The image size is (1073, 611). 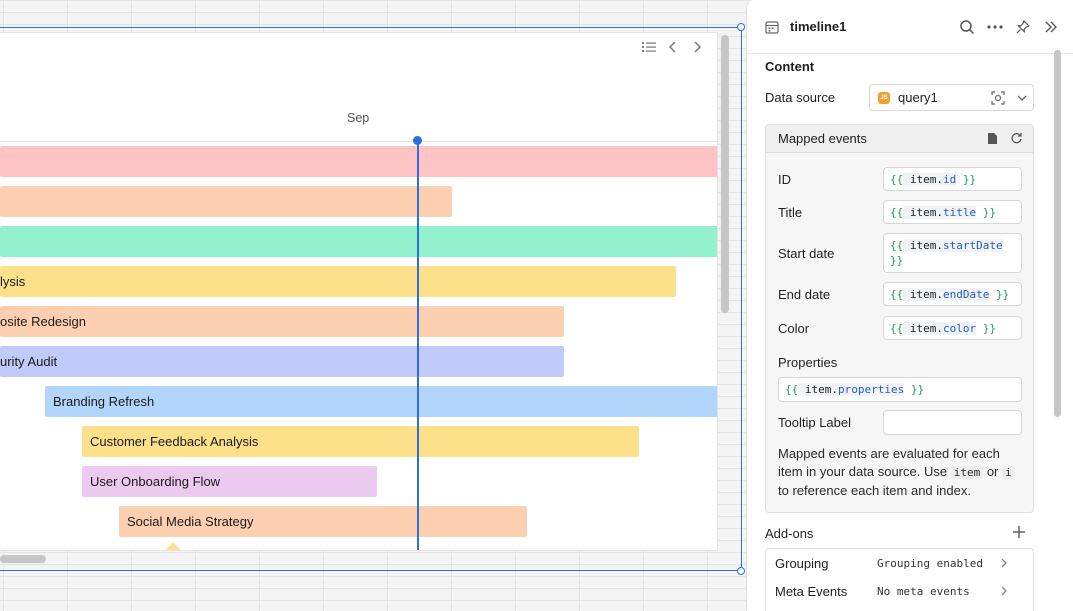 What do you see at coordinates (967, 27) in the screenshot?
I see `search-icon` at bounding box center [967, 27].